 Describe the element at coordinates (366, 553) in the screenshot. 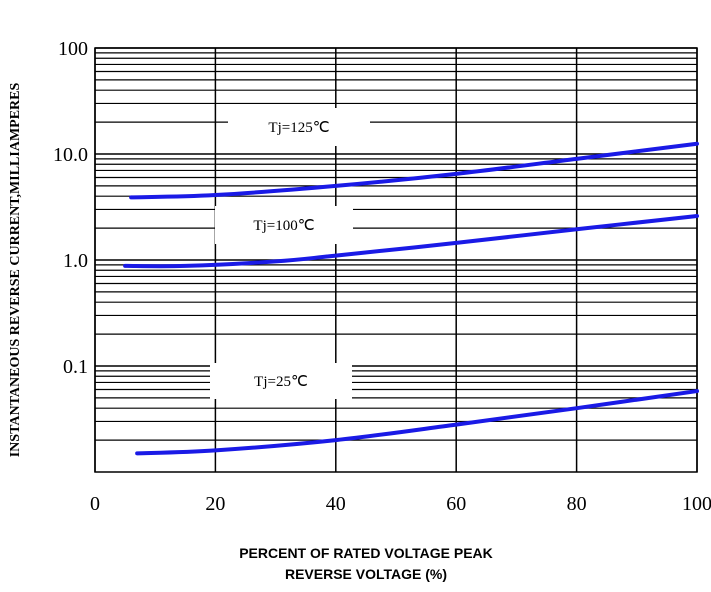

I see `x-axis-title-line-1: PERCENT OF RATED VOLTAGE PEAK` at that location.